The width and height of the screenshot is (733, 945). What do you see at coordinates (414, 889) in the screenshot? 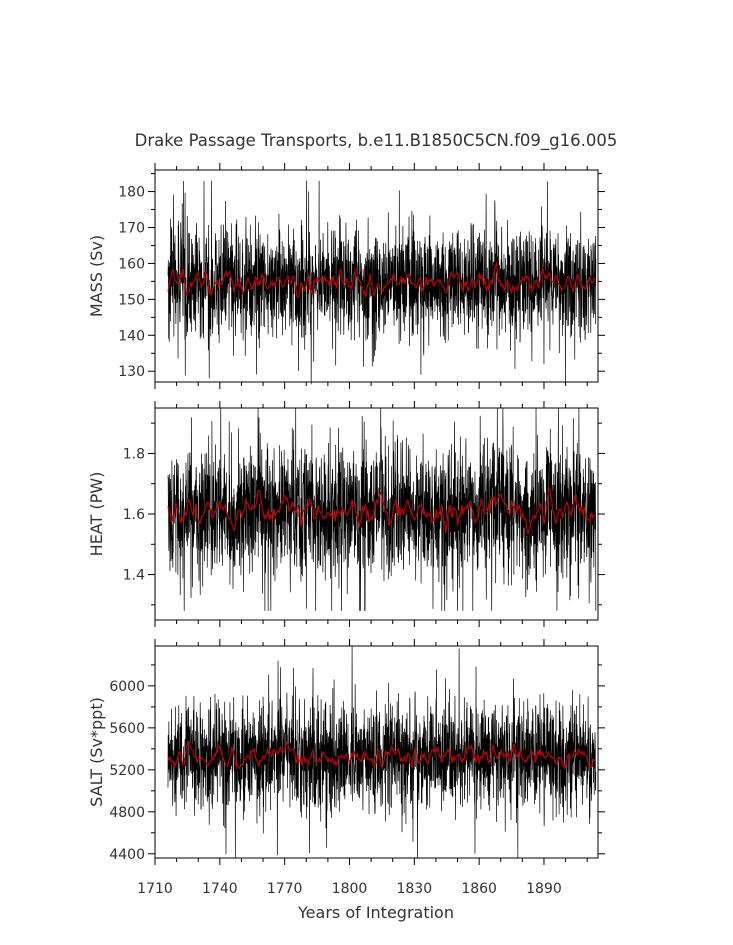
I see `x-tick-label: 1830` at bounding box center [414, 889].